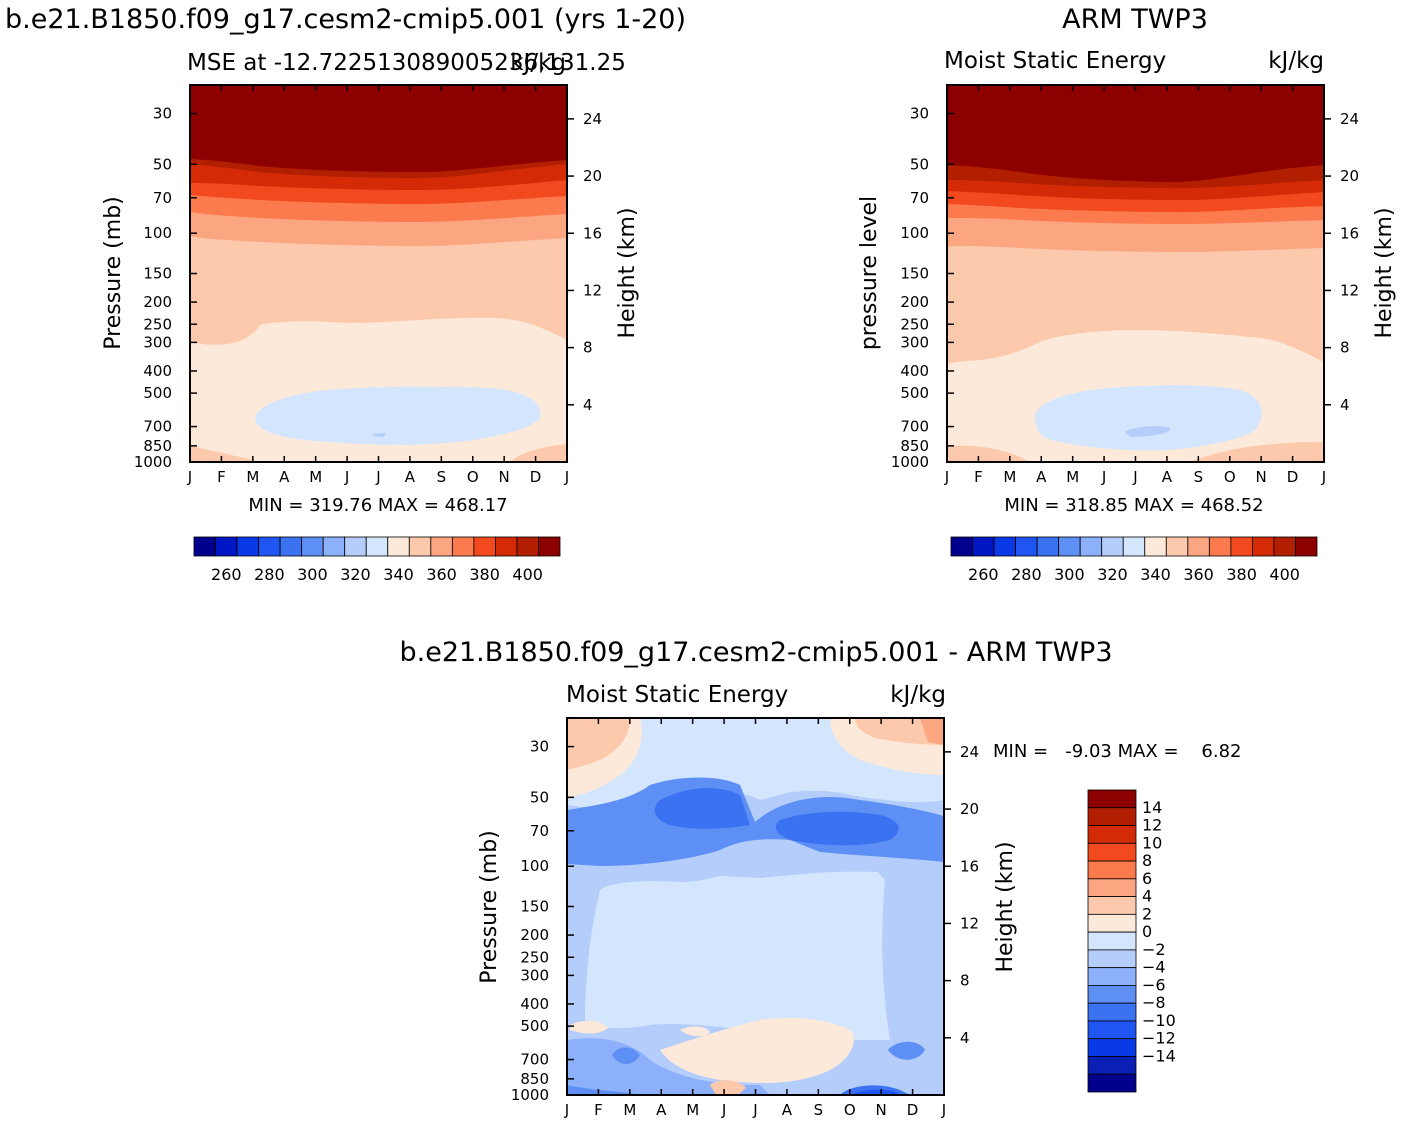  What do you see at coordinates (398, 574) in the screenshot?
I see `colorbar-label: 340` at bounding box center [398, 574].